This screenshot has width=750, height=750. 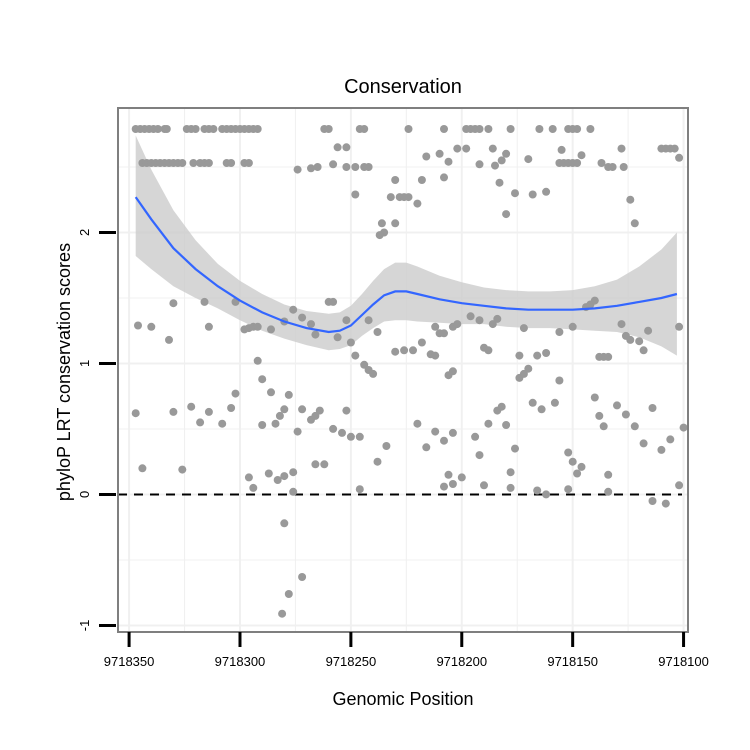 What do you see at coordinates (403, 87) in the screenshot?
I see `chart-title: Conservation` at bounding box center [403, 87].